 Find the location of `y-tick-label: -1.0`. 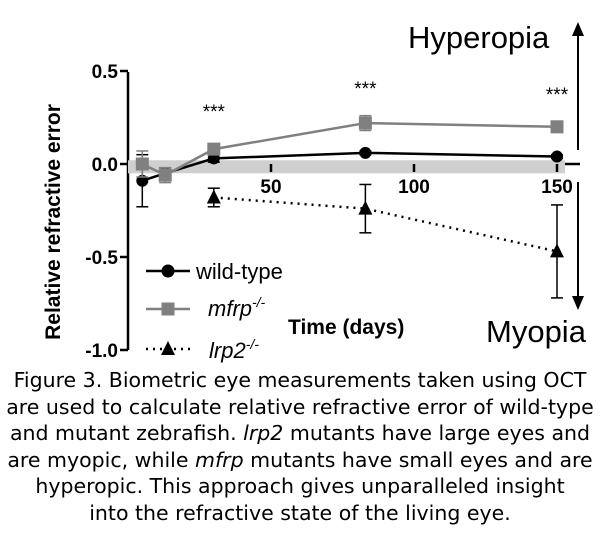

y-tick-label: -1.0 is located at coordinates (101, 351).